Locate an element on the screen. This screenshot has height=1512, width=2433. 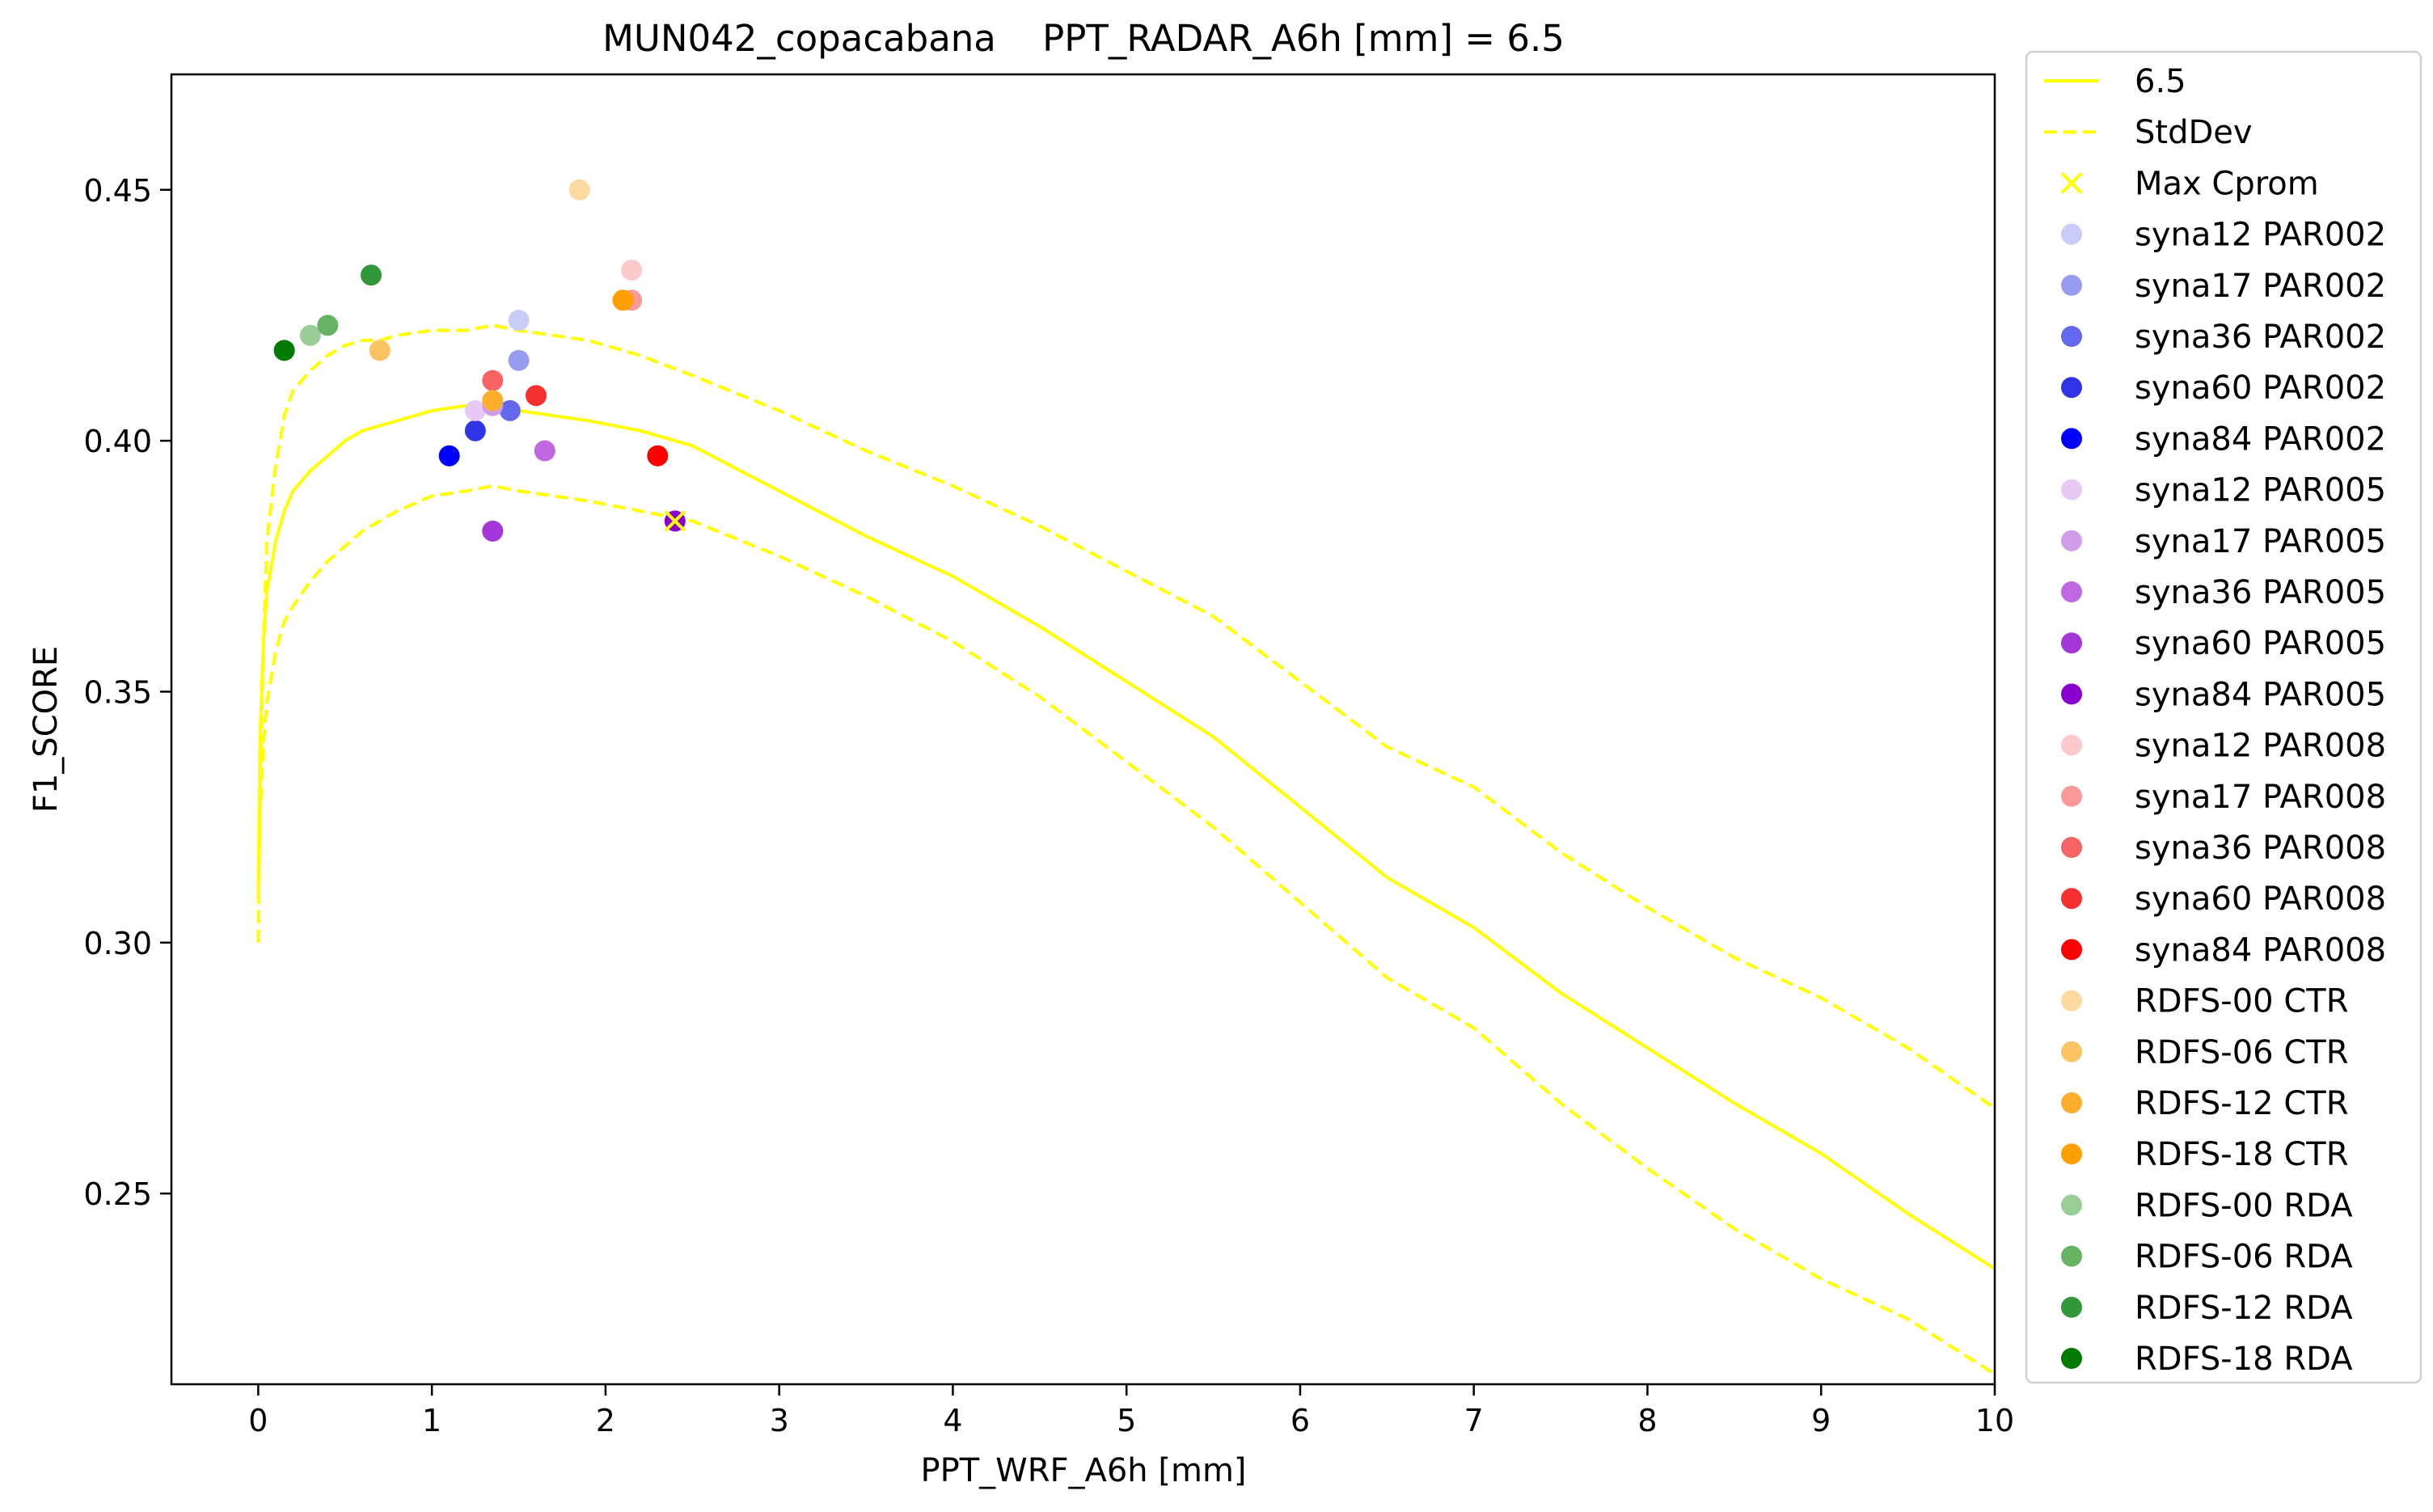
x-tick-label: 1 is located at coordinates (432, 1420).